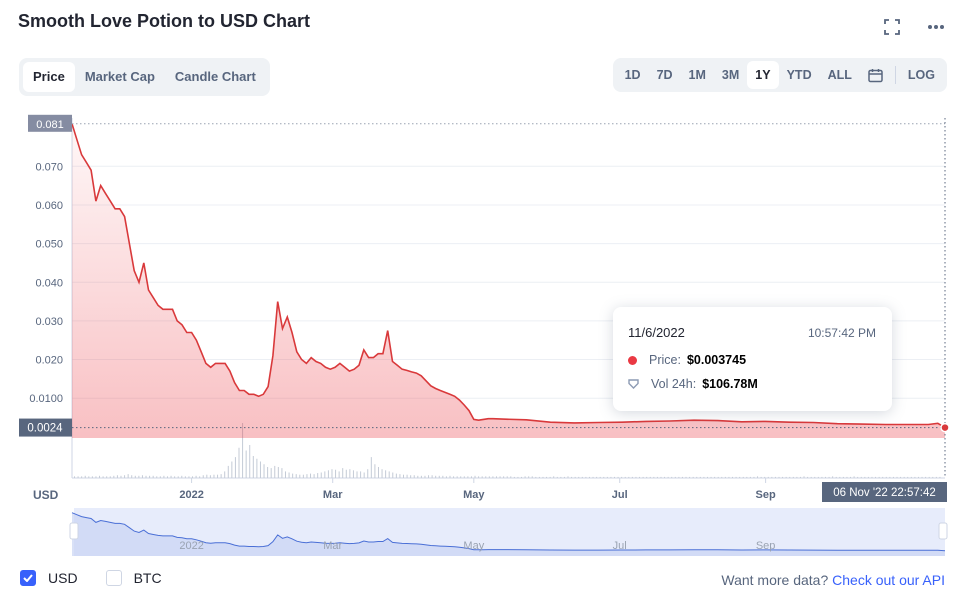  I want to click on tab-price: Price, so click(49, 77).